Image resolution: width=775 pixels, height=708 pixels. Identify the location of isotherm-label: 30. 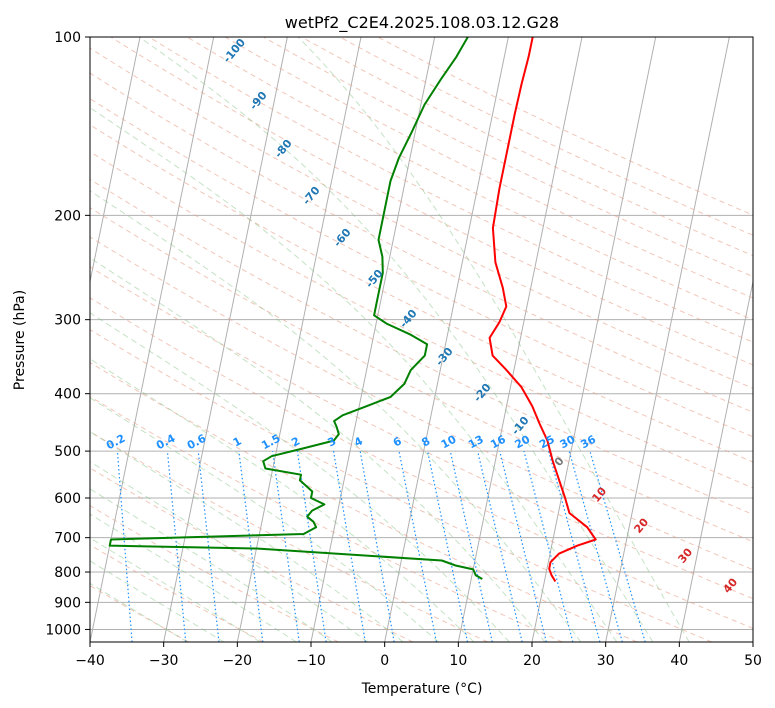
(685, 555).